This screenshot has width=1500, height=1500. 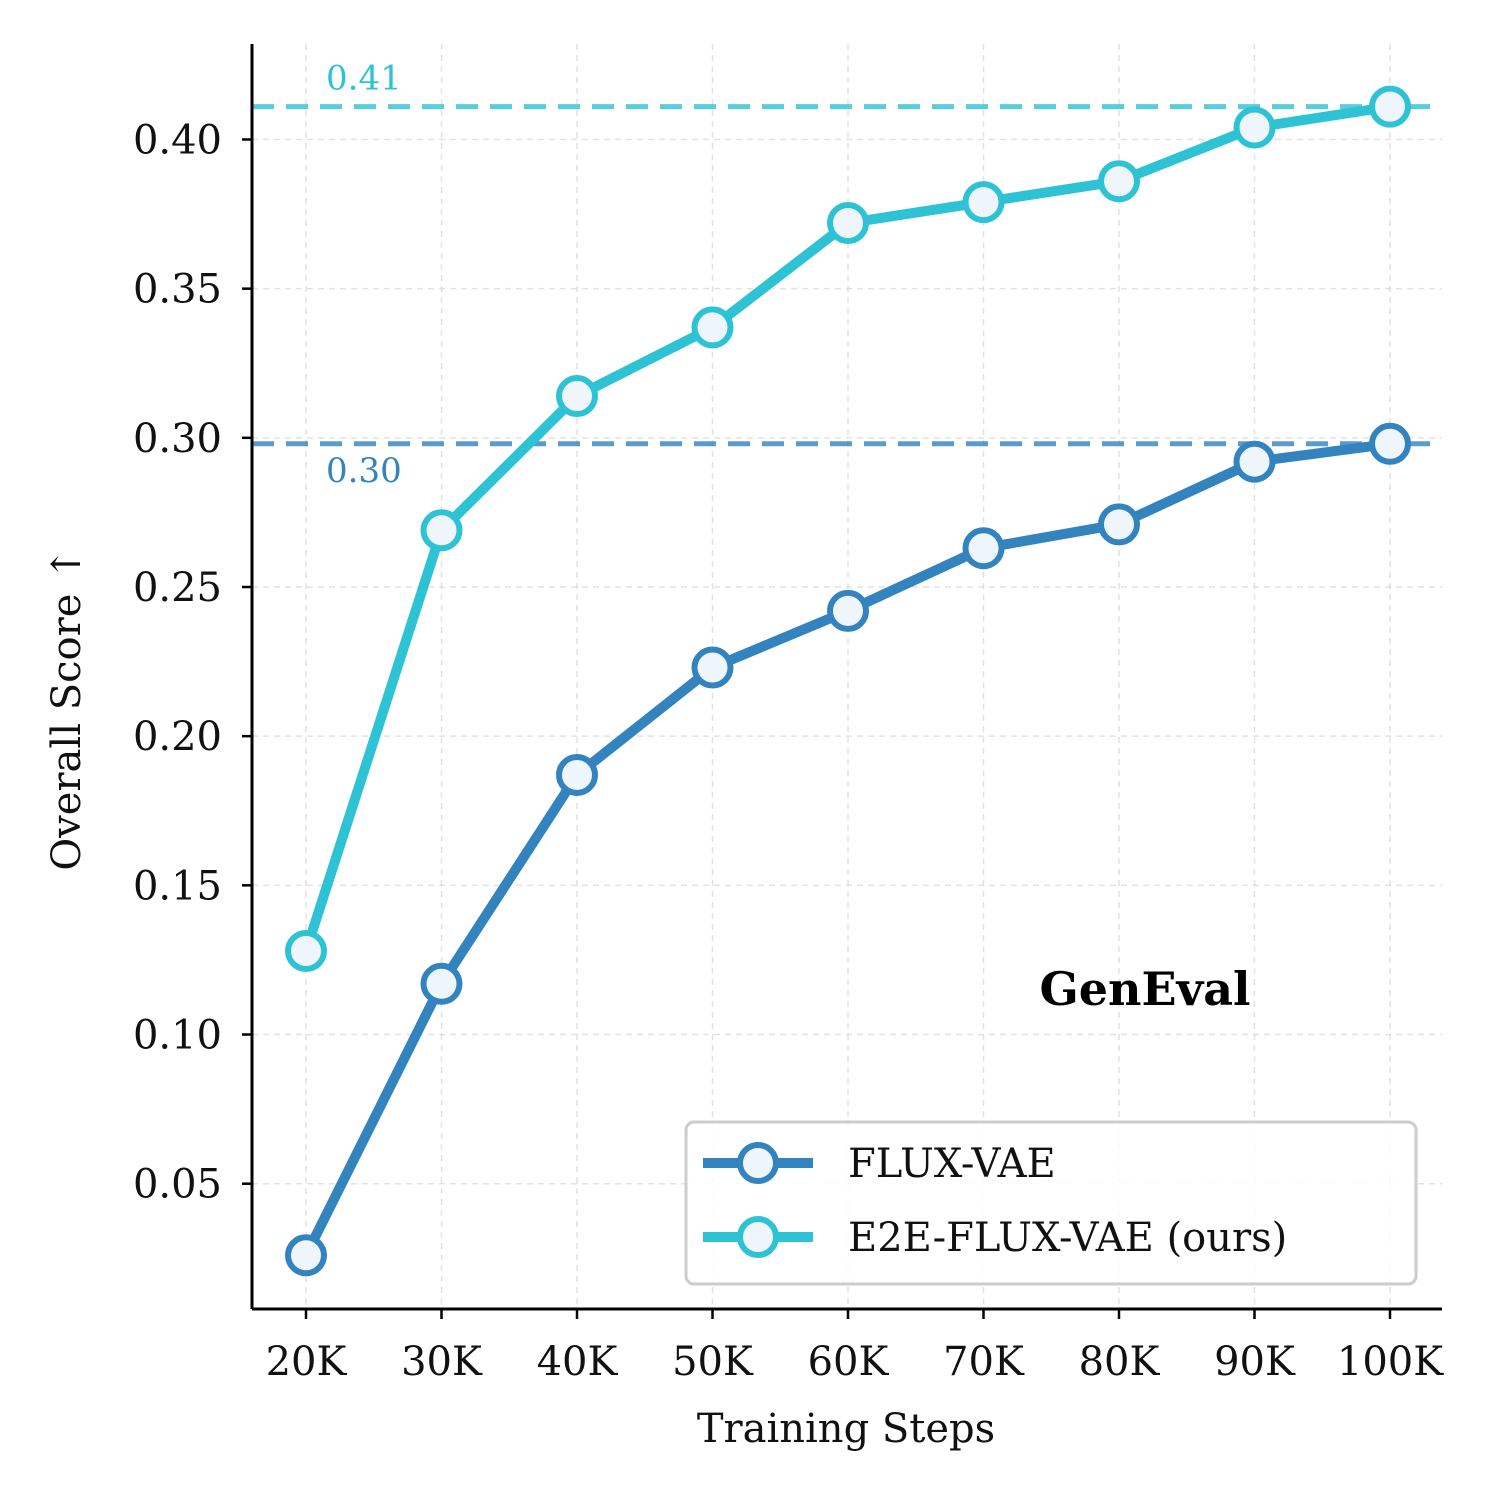 What do you see at coordinates (307, 1362) in the screenshot?
I see `x-tick-label: 20K` at bounding box center [307, 1362].